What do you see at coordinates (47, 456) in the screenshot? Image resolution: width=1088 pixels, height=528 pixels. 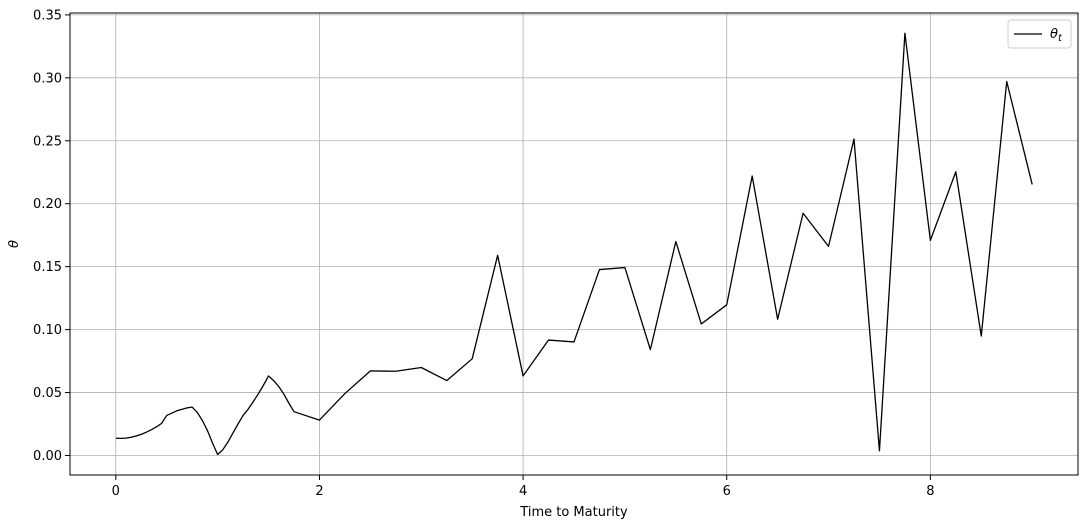 I see `y-tick-label: 0.00` at bounding box center [47, 456].